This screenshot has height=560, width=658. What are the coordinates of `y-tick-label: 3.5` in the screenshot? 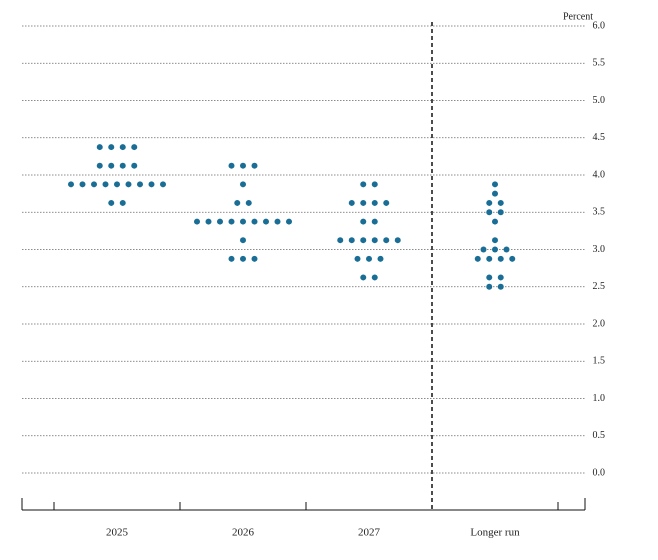 It's located at (599, 212).